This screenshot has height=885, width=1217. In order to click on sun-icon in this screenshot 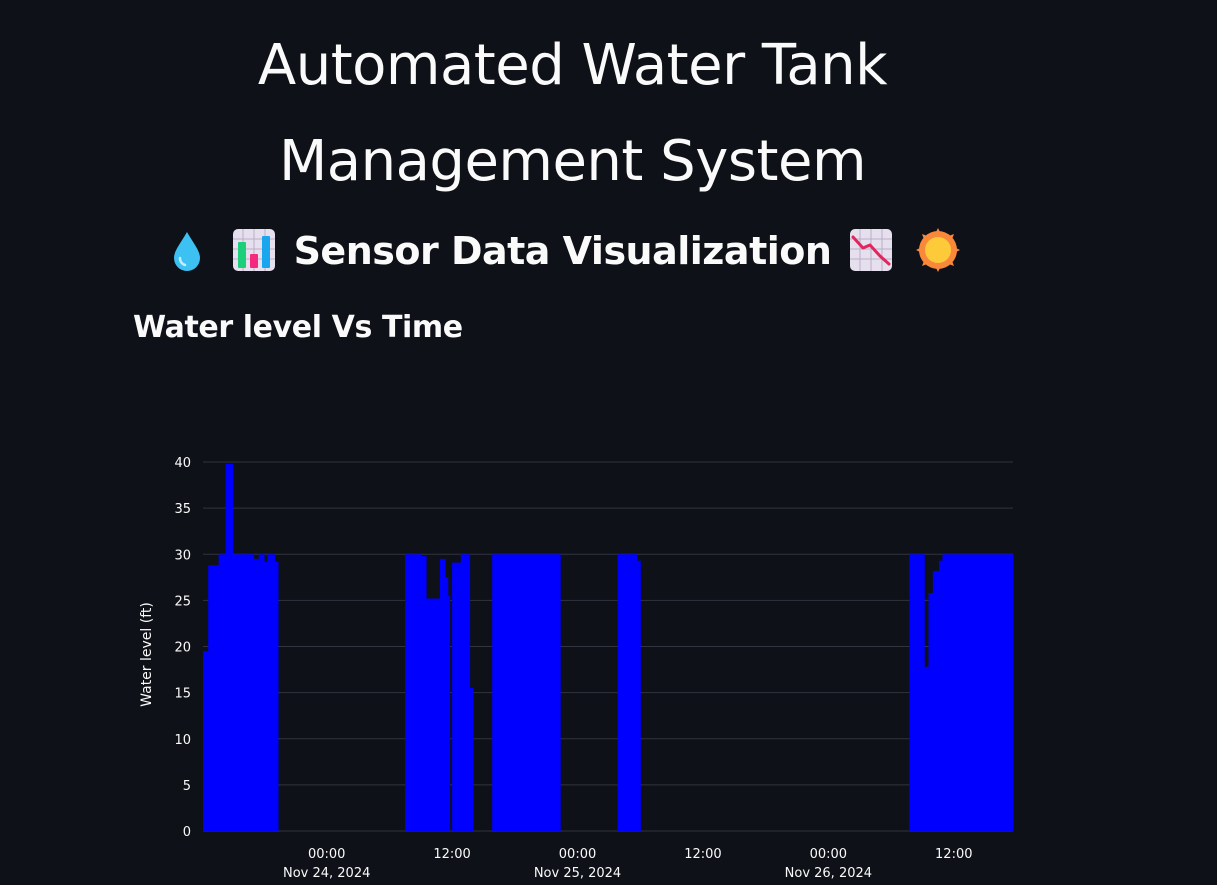, I will do `click(937, 249)`.